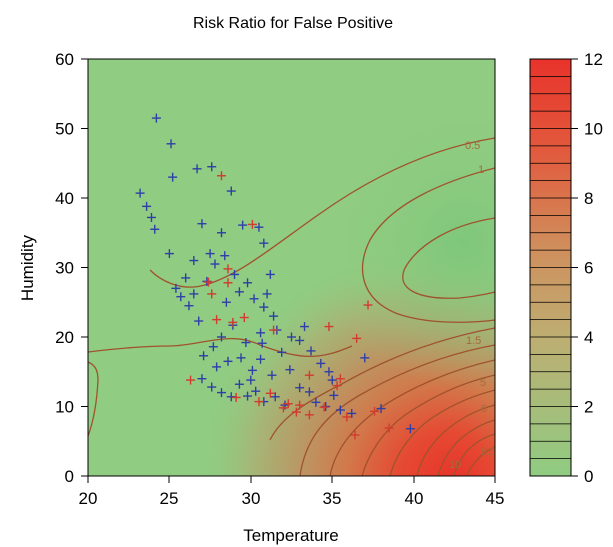  Describe the element at coordinates (414, 498) in the screenshot. I see `x-tick-label: 40` at that location.